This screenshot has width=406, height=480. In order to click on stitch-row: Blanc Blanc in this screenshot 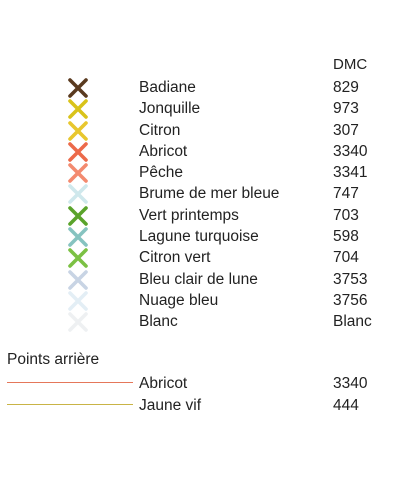, I will do `click(203, 322)`.